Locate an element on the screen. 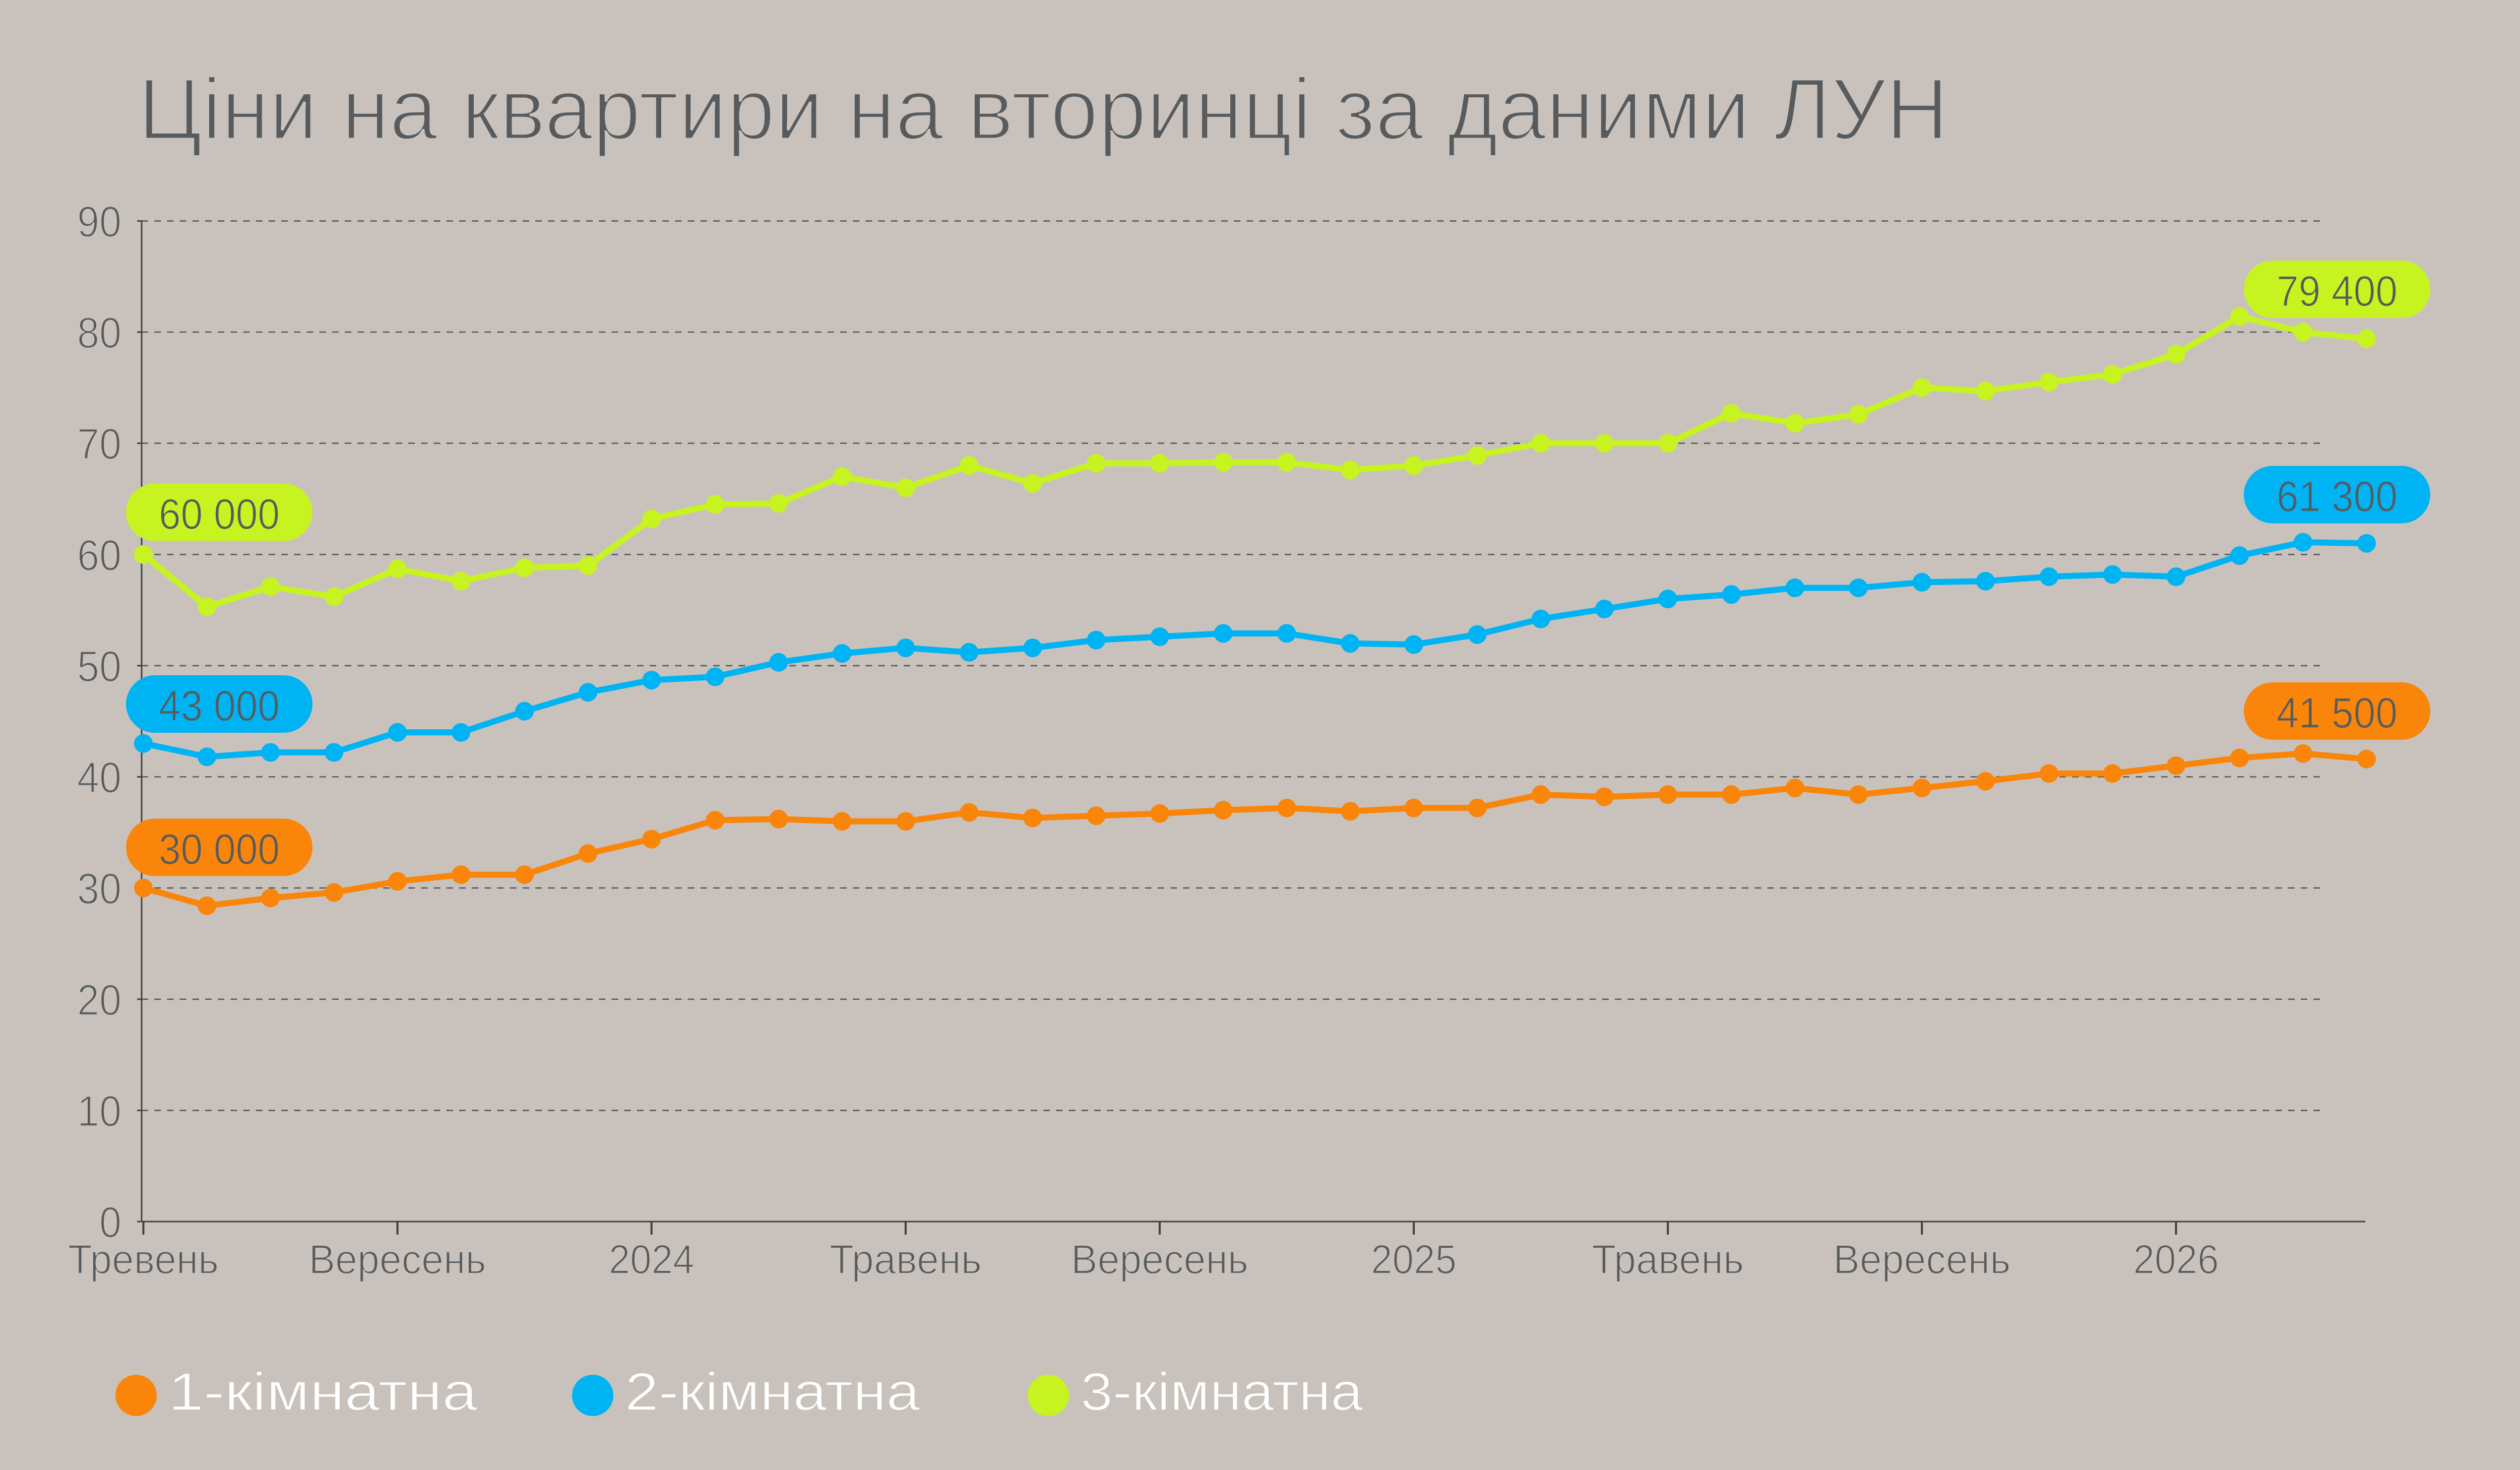 The image size is (2520, 1470). svg-text: 43 000 is located at coordinates (219, 706).